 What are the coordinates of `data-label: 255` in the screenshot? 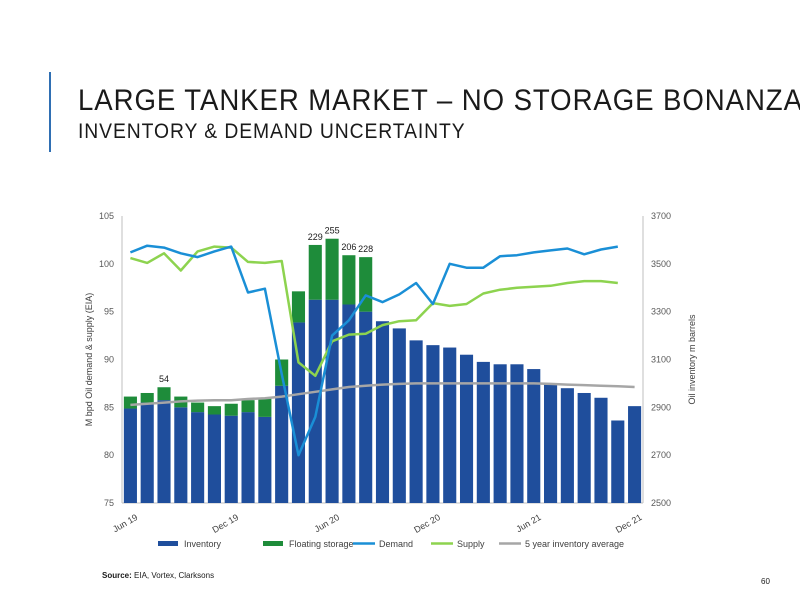 It's located at (332, 231).